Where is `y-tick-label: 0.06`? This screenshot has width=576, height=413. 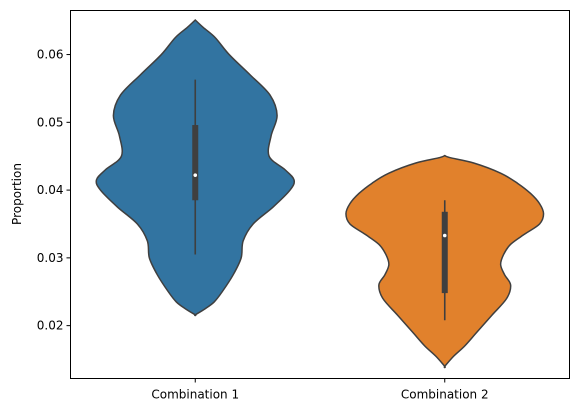
y-tick-label: 0.06 is located at coordinates (50, 55).